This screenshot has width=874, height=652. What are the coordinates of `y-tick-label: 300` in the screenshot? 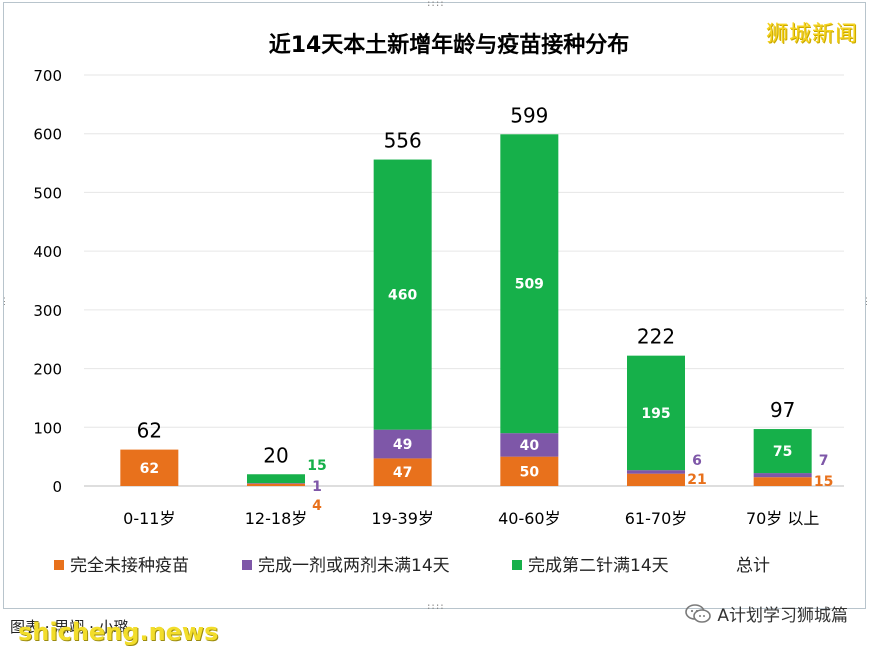 It's located at (47, 311).